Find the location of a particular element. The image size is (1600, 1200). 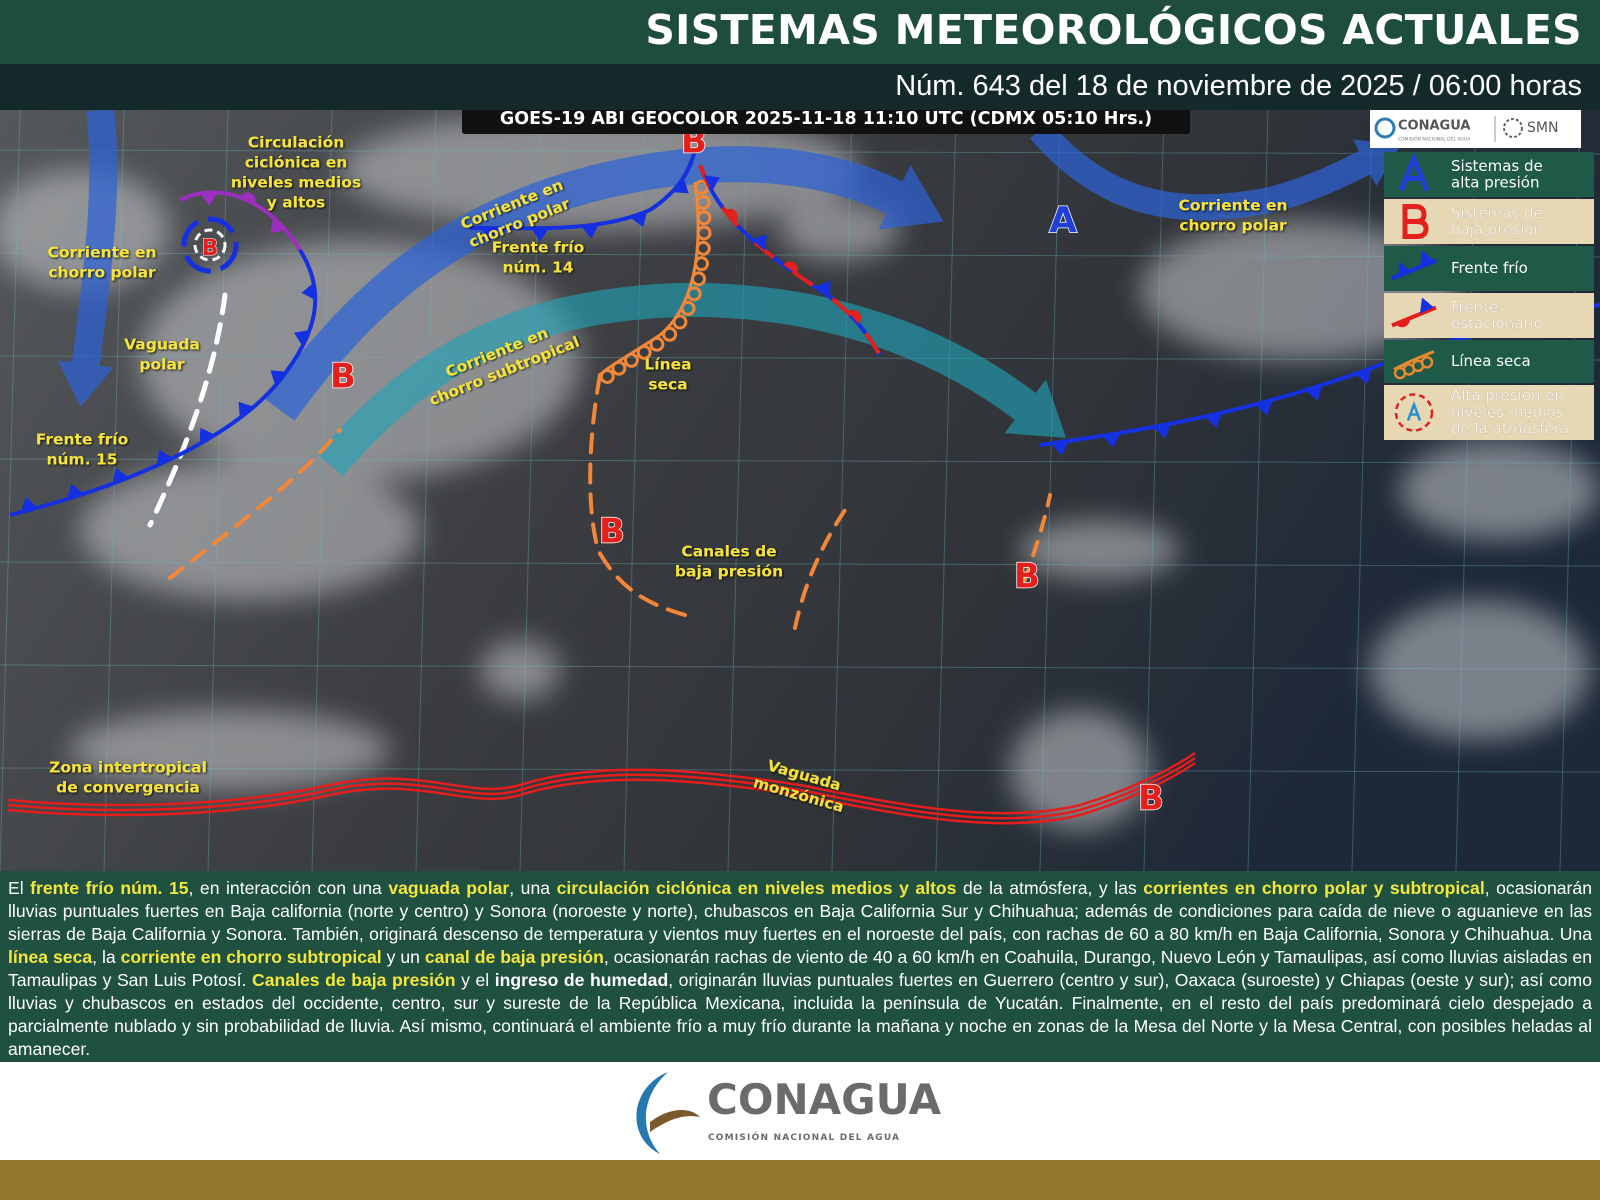

legend-label: Línea seca is located at coordinates (1491, 361).